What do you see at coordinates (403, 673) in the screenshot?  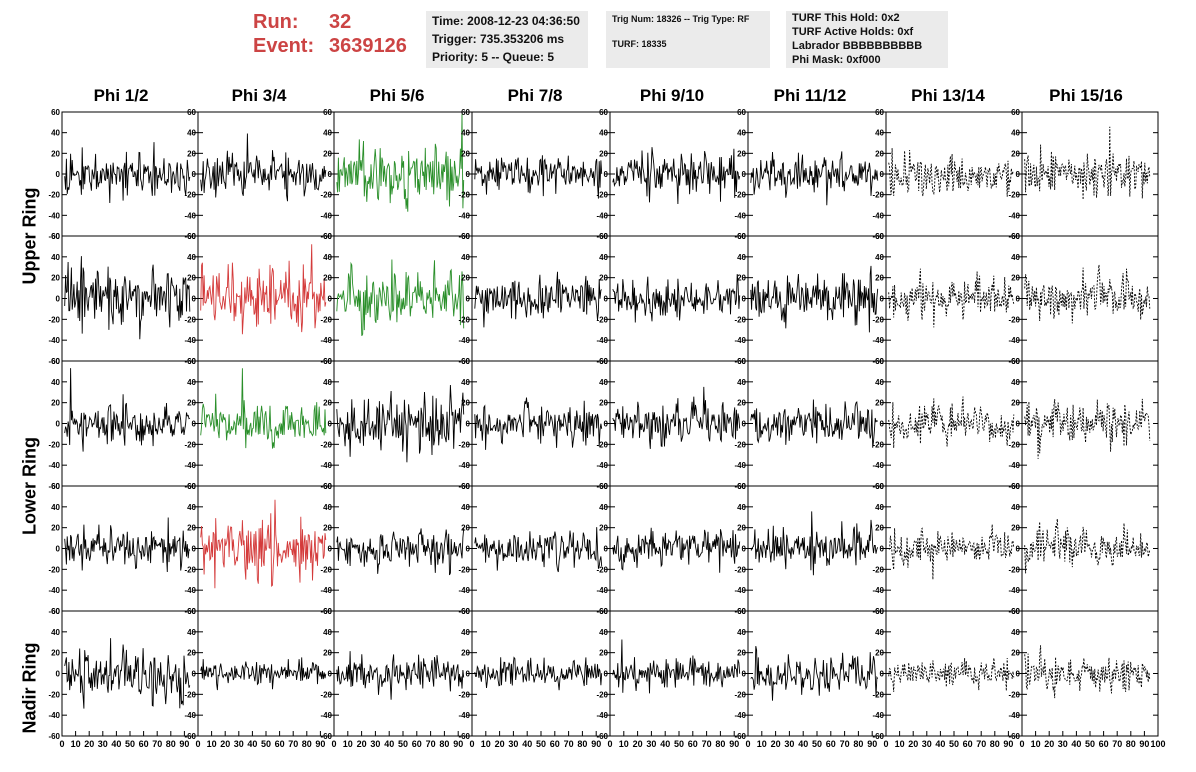 I see `panel-r5-c3` at bounding box center [403, 673].